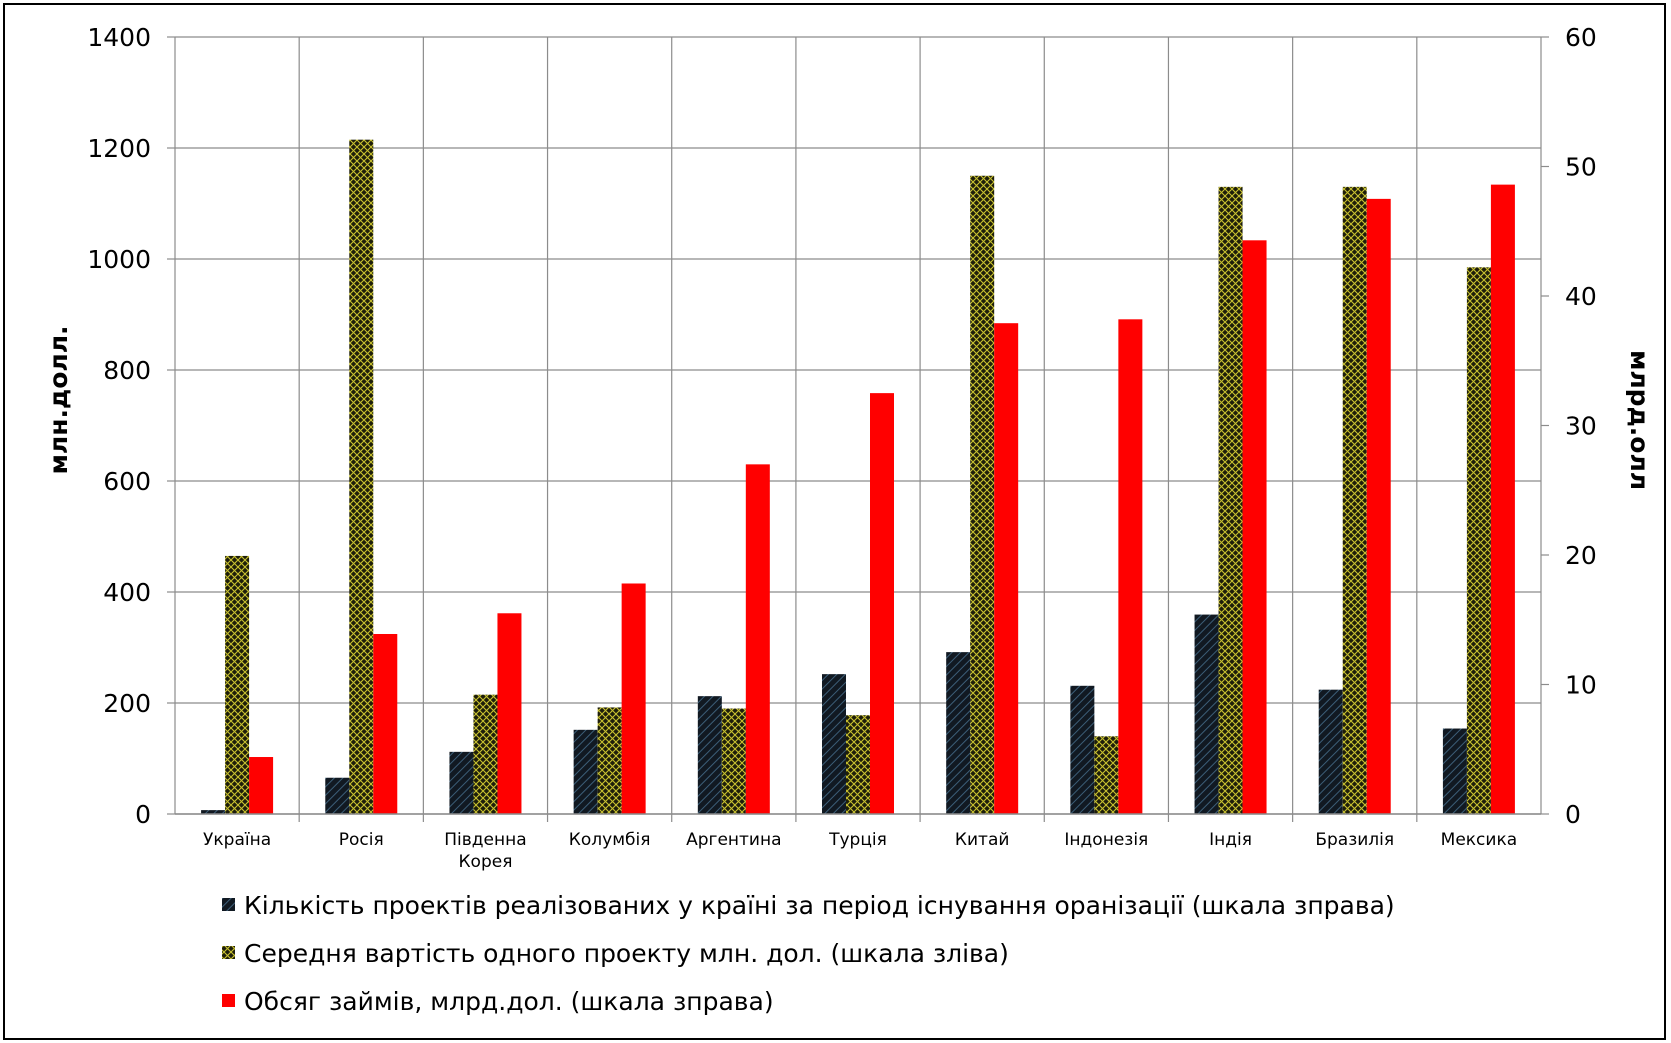 The image size is (1671, 1043). I want to click on y-axis-right-title: млрд.олл, so click(1639, 420).